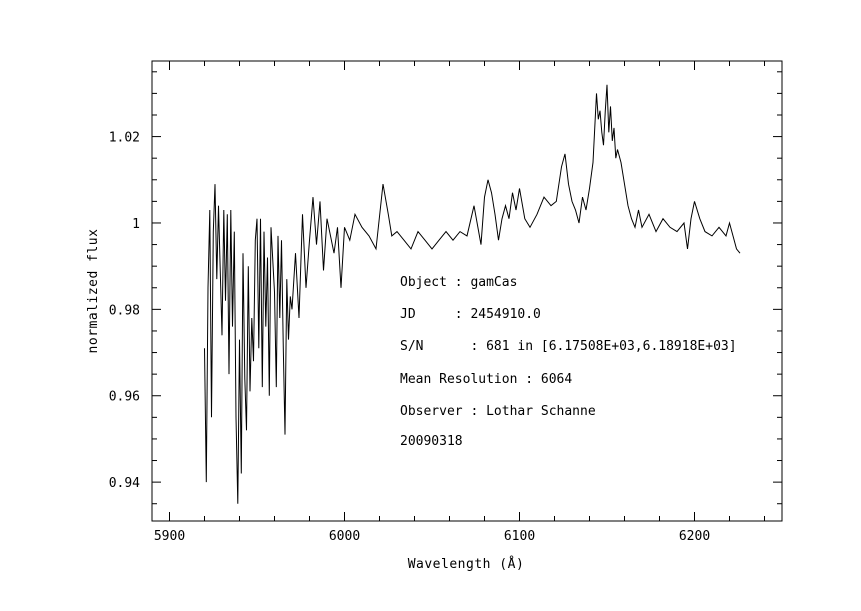  What do you see at coordinates (519, 536) in the screenshot?
I see `x-tick-label: 6100` at bounding box center [519, 536].